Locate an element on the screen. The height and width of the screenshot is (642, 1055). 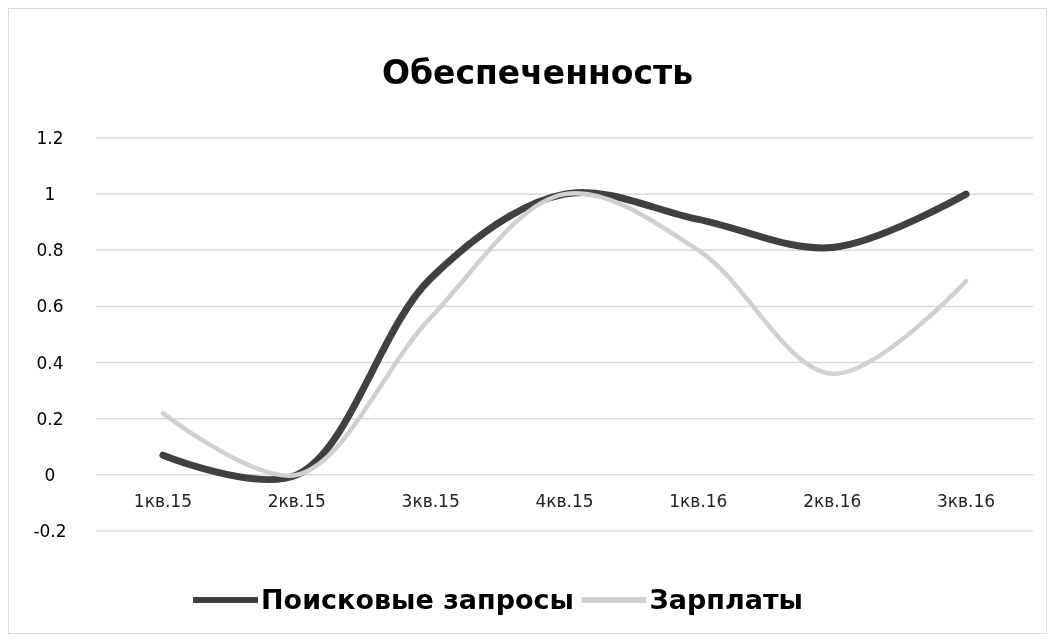
x-tick-label: 4кв.15 is located at coordinates (564, 500).